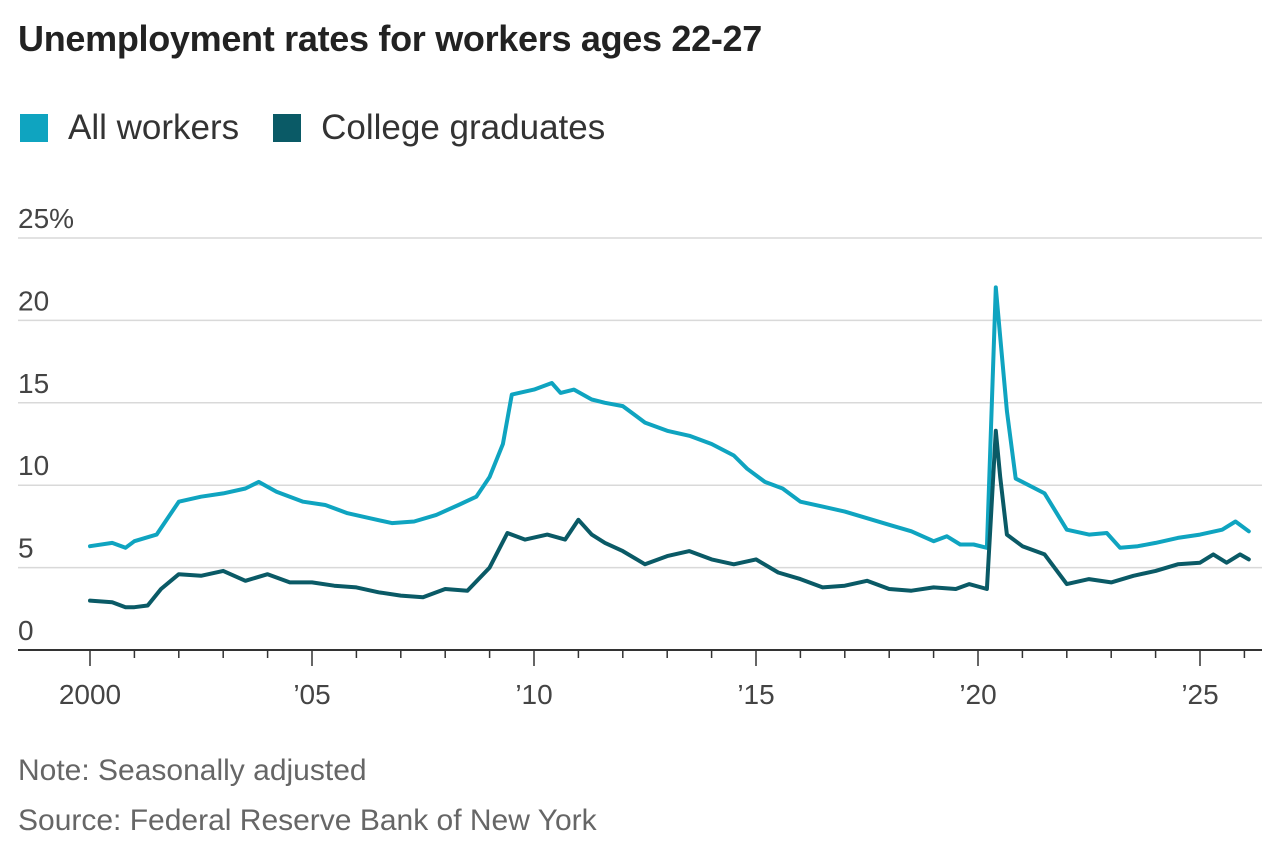  What do you see at coordinates (463, 127) in the screenshot?
I see `legend-label-college-graduates: College graduates` at bounding box center [463, 127].